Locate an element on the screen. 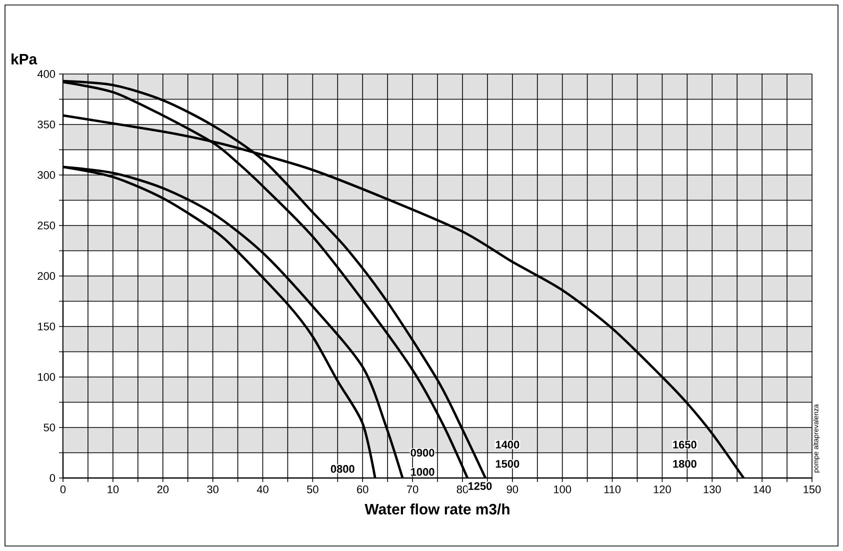 This screenshot has height=551, width=843. y-tick-label: 250 is located at coordinates (47, 226).